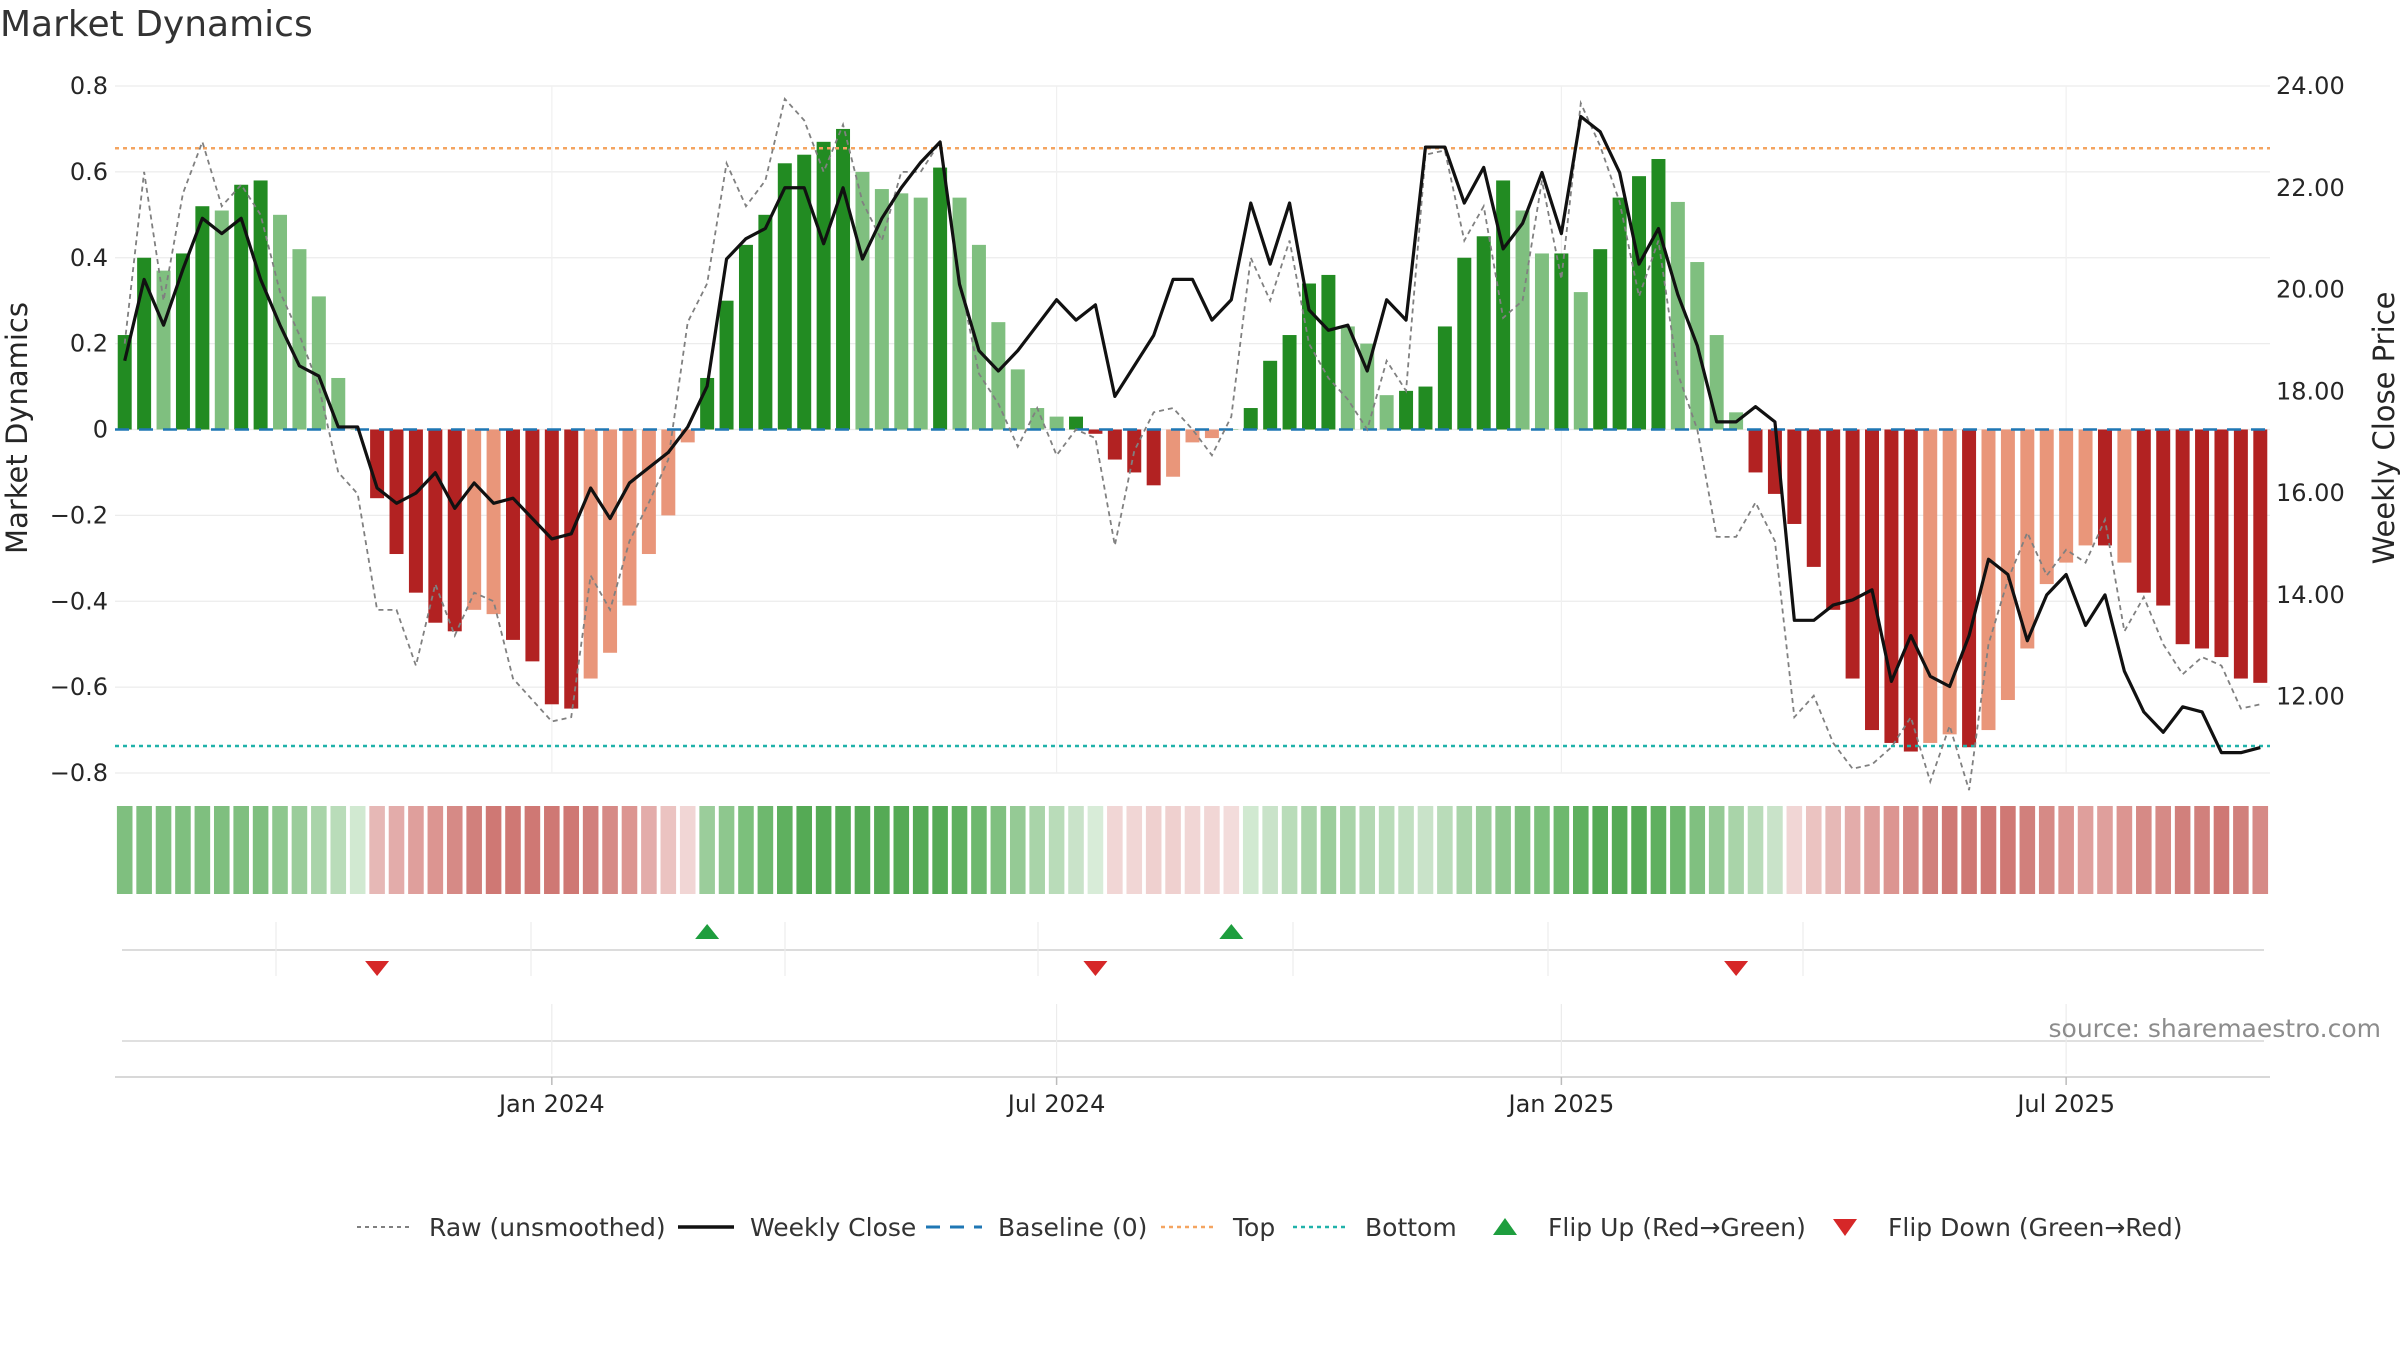 This screenshot has height=1350, width=2400. Describe the element at coordinates (706, 1227) in the screenshot. I see `solid-line-icon` at that location.